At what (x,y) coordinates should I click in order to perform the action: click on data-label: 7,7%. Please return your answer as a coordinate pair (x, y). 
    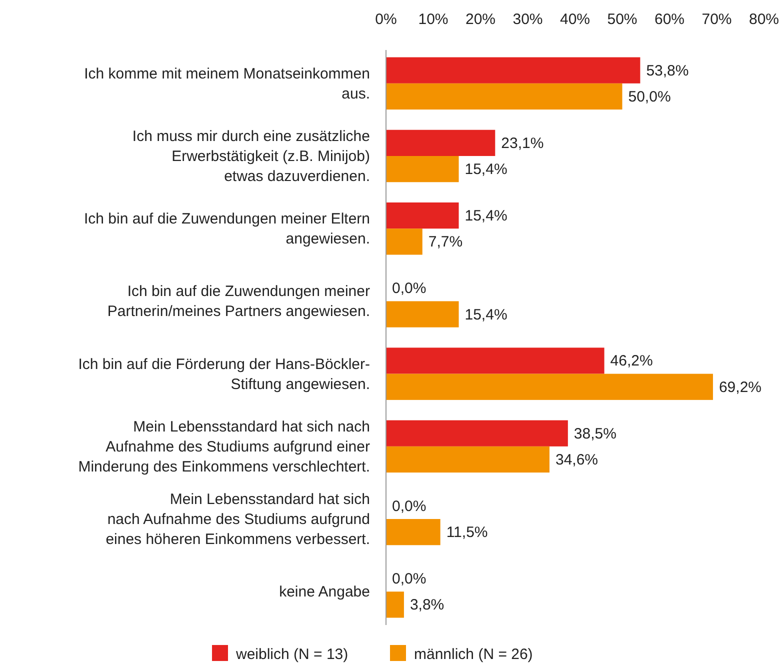
    Looking at the image, I should click on (445, 242).